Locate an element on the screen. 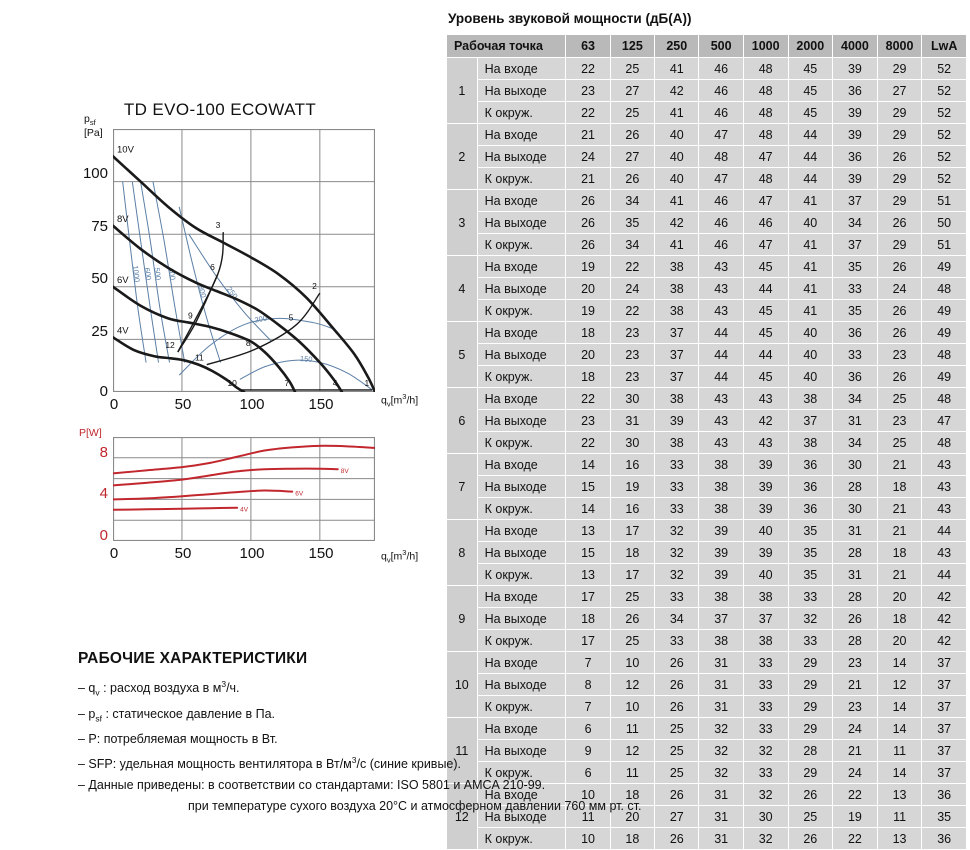 The width and height of the screenshot is (970, 850). noise-value-cell: 12 is located at coordinates (632, 684).